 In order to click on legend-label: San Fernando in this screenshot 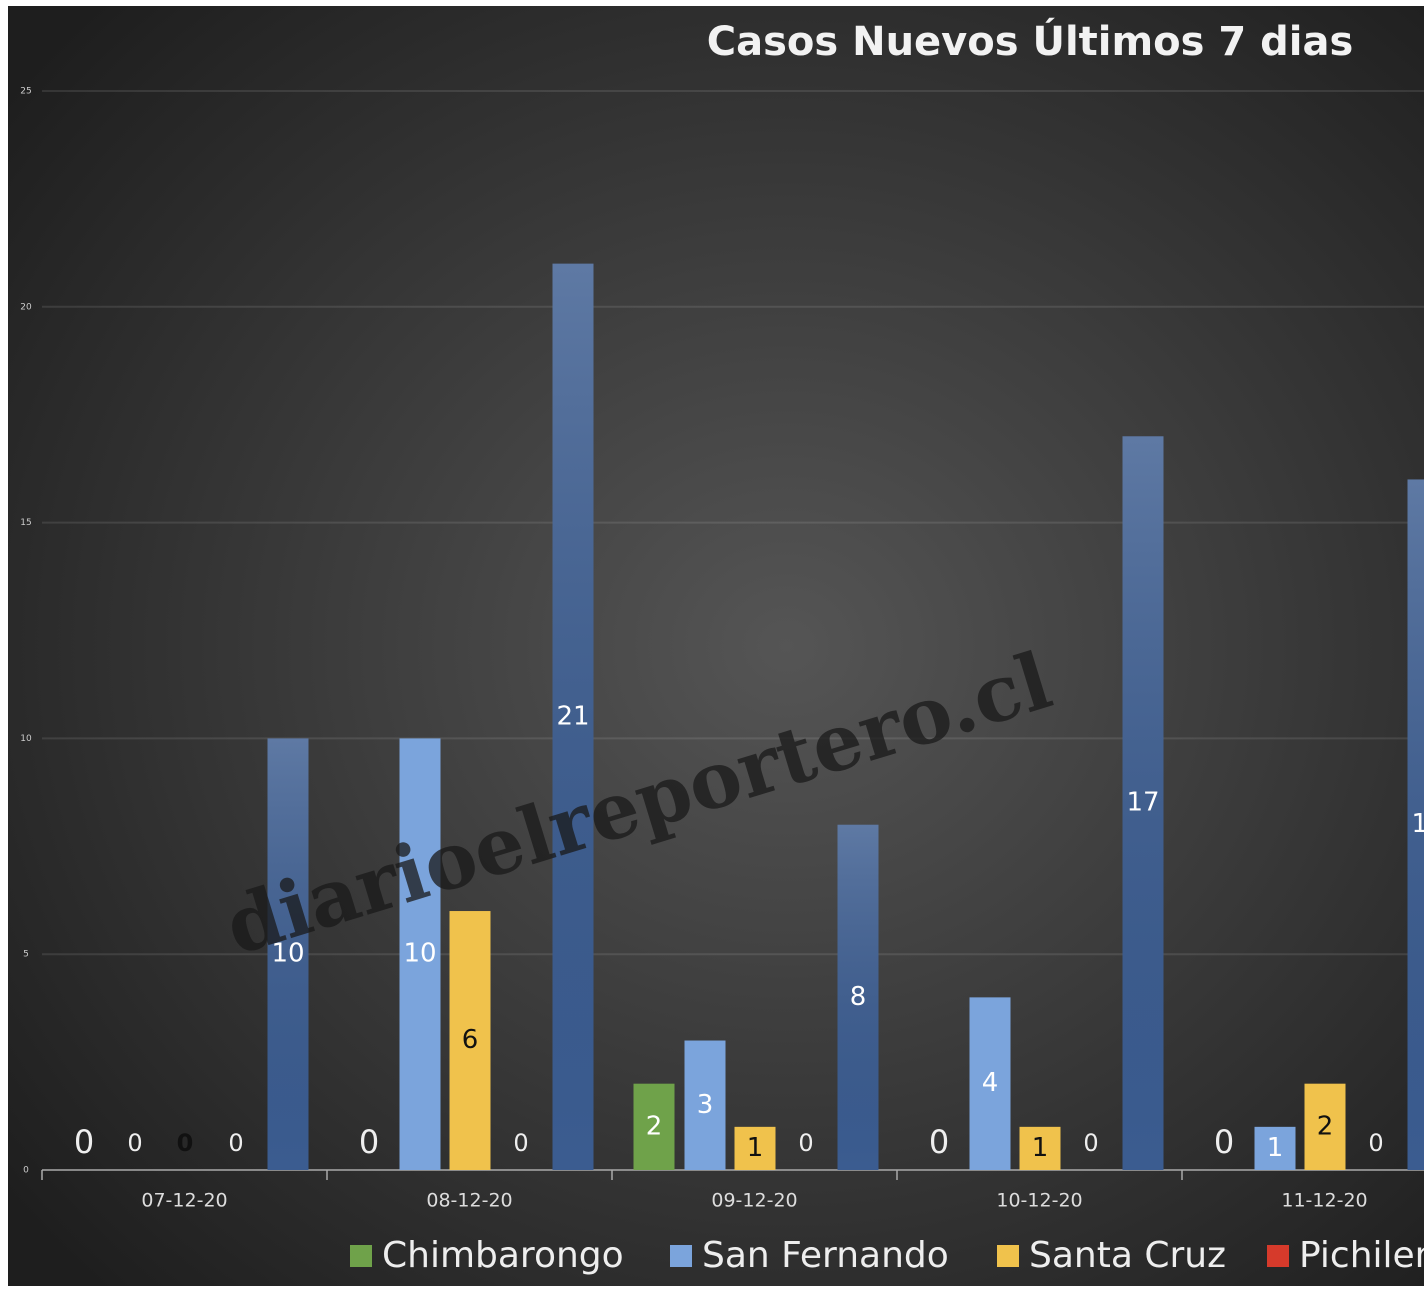, I will do `click(825, 1255)`.